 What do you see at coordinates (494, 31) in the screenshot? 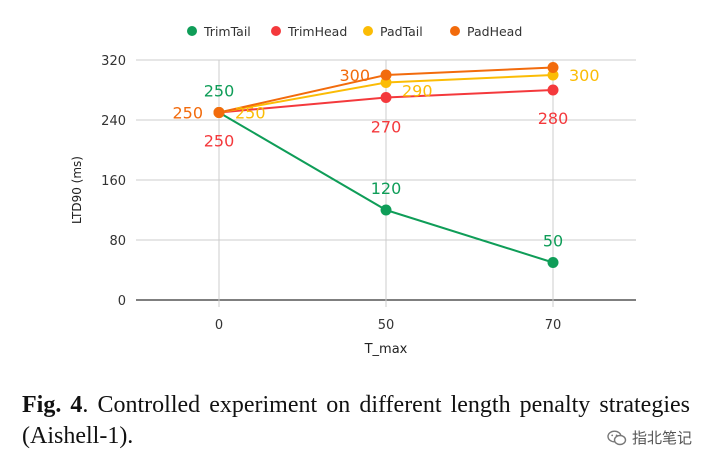
I see `legend-label-padhead: PadHead` at bounding box center [494, 31].